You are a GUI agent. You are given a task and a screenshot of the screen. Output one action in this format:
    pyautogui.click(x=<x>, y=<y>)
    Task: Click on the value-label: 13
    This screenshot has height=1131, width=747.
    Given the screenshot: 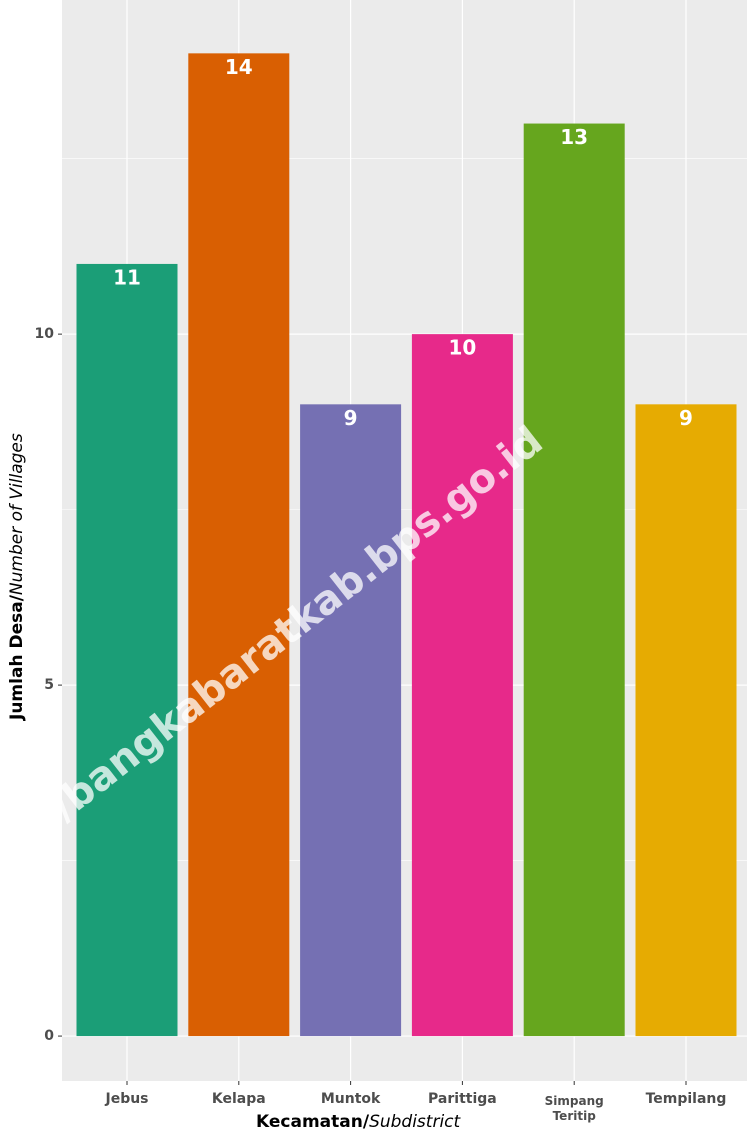 What is the action you would take?
    pyautogui.click(x=574, y=137)
    